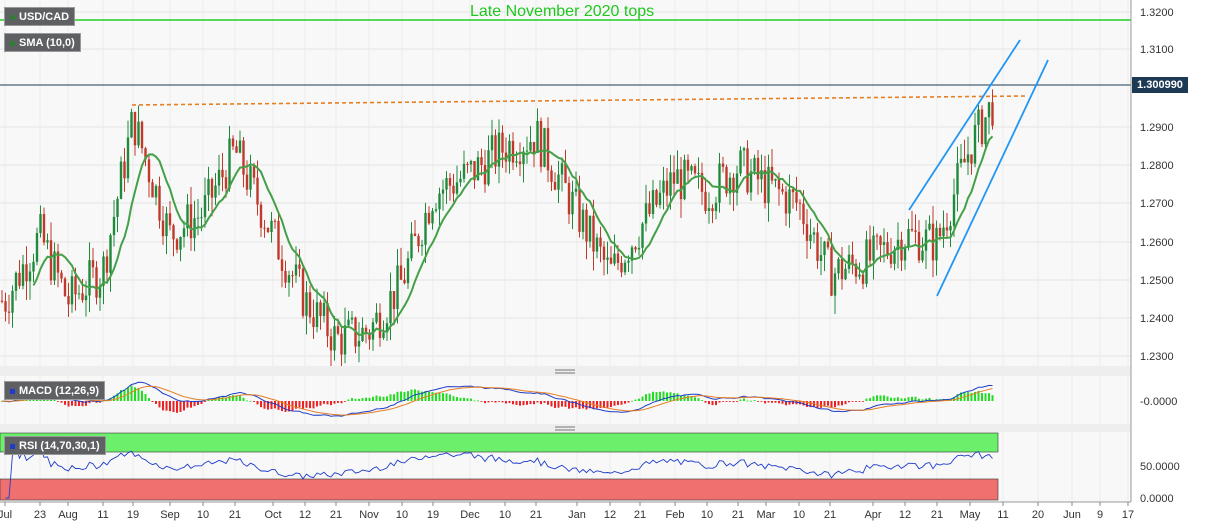  I want to click on indicator-tick-label: -0.0000, so click(1158, 402).